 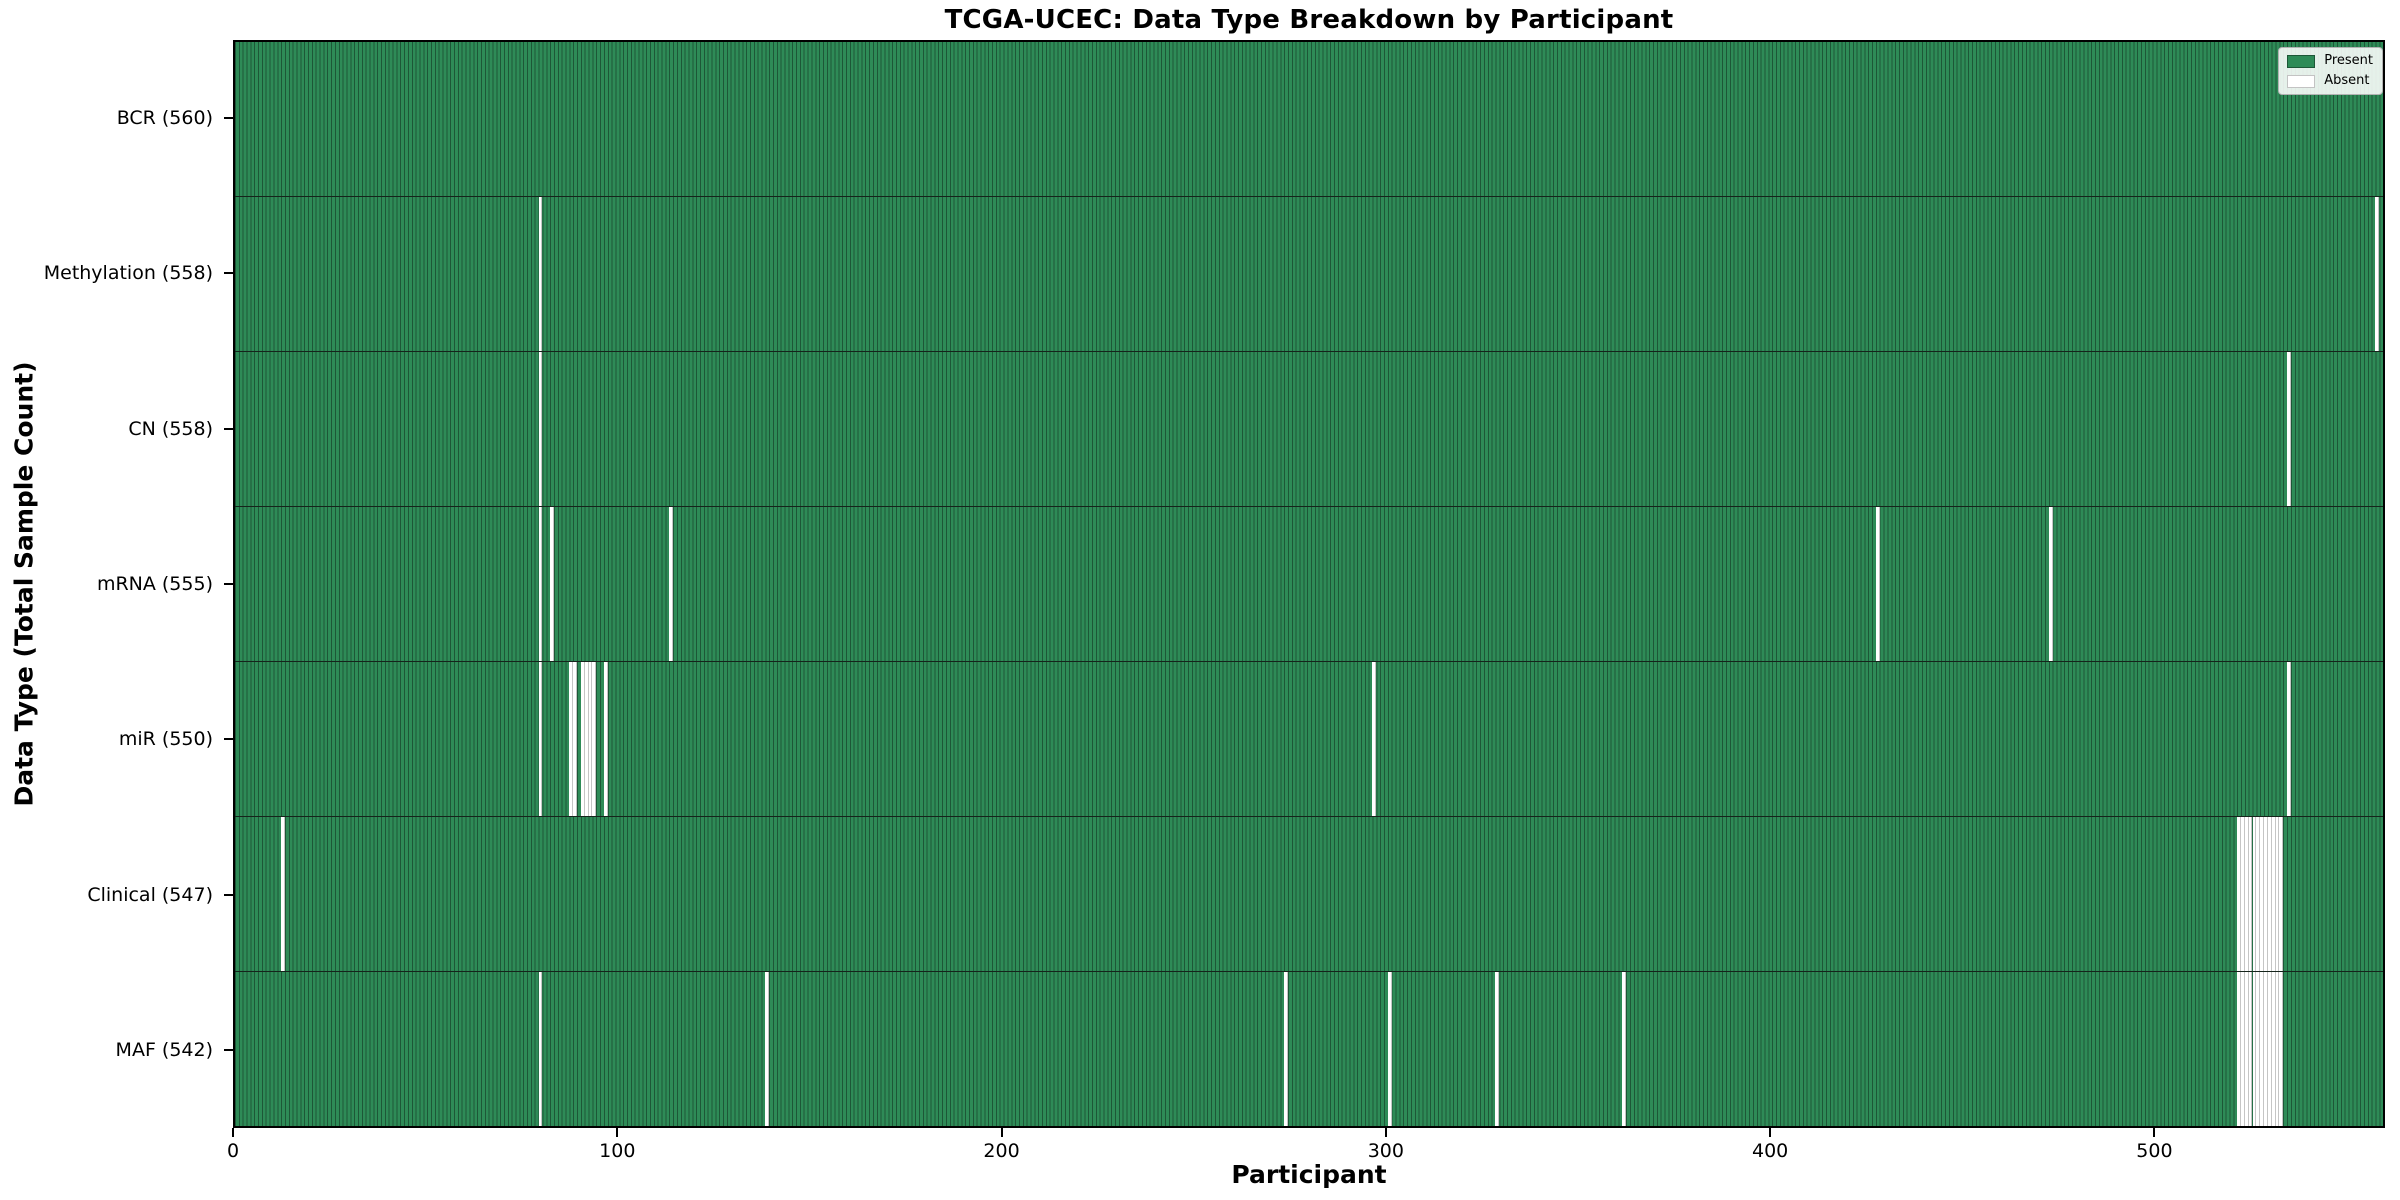 I want to click on datatype-row-methylation, so click(x=1309, y=273).